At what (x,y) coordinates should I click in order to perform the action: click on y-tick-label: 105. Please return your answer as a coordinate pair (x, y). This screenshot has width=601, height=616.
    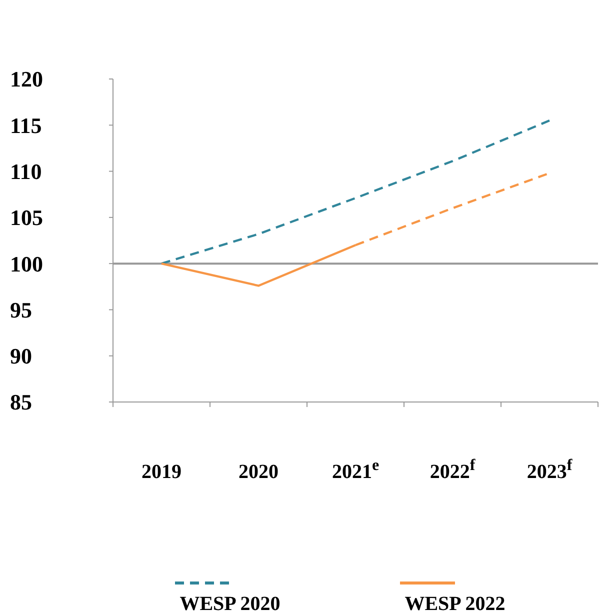
    Looking at the image, I should click on (26, 217).